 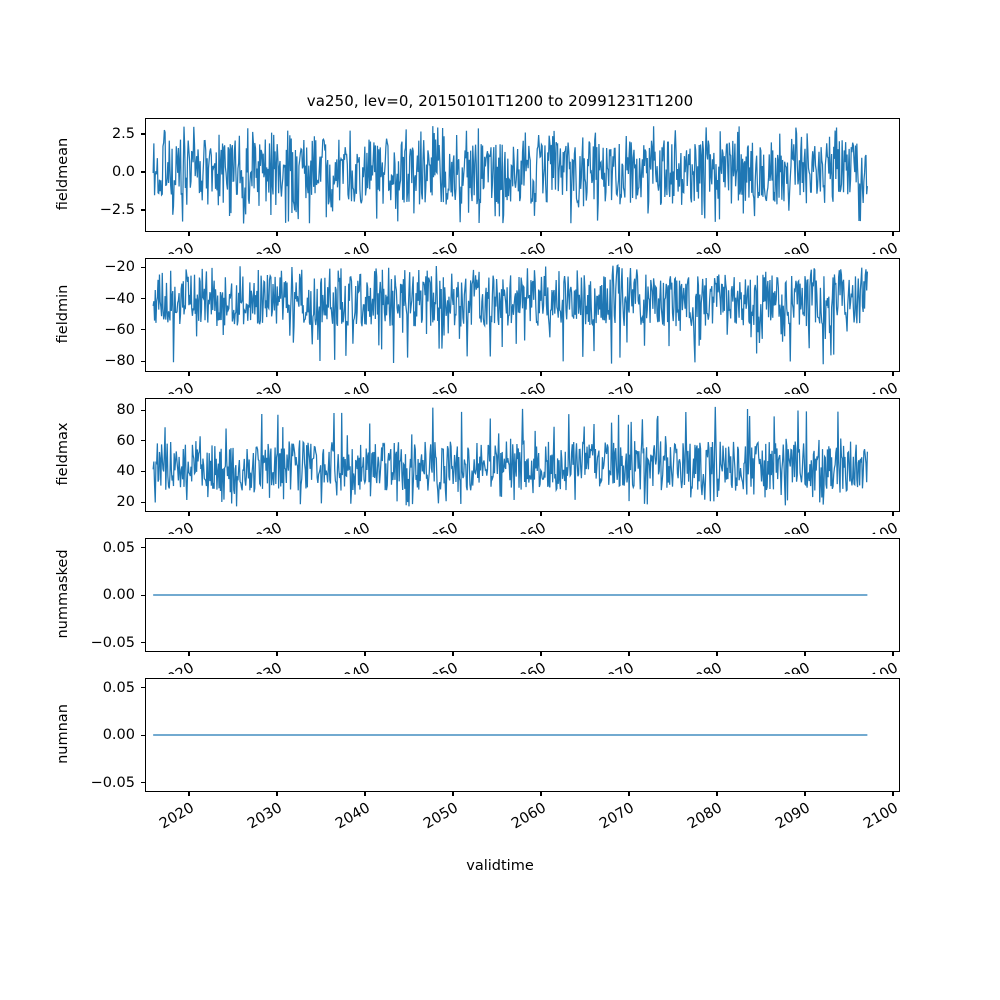 What do you see at coordinates (125, 502) in the screenshot?
I see `y-tick-label: 20` at bounding box center [125, 502].